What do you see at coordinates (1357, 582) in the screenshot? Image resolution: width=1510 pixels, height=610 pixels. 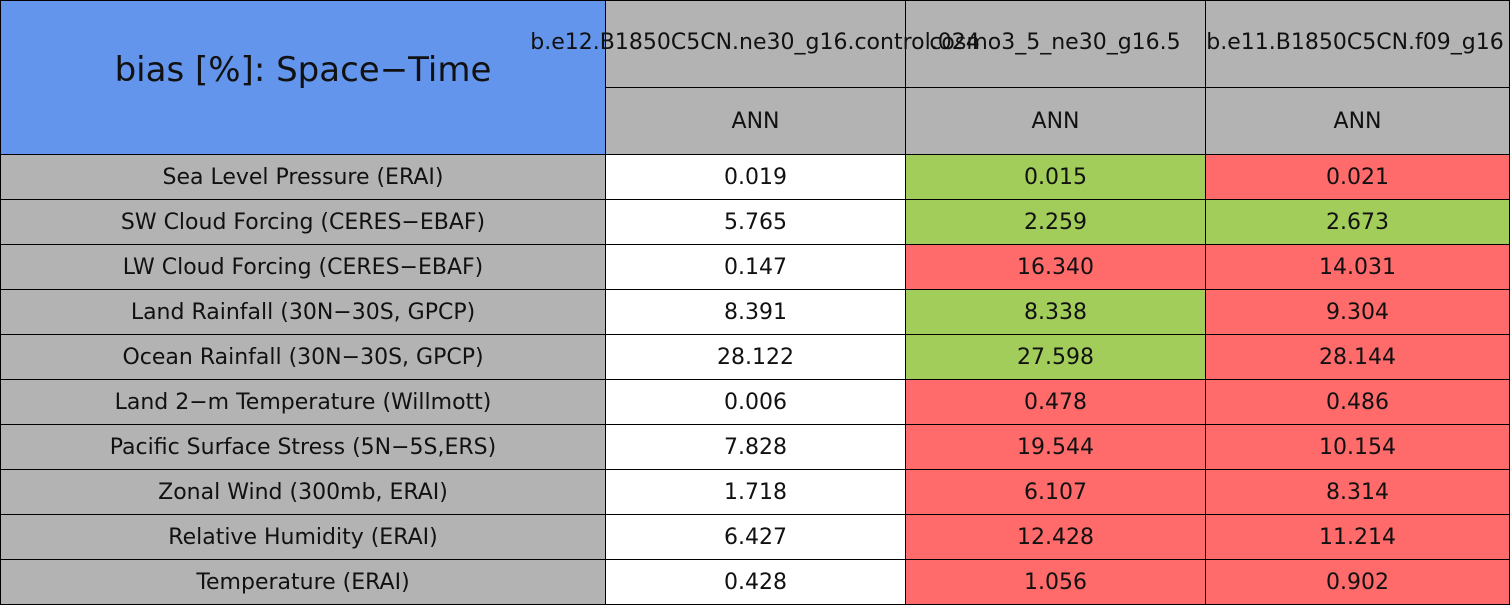 I see `value-cell: 0.902` at bounding box center [1357, 582].